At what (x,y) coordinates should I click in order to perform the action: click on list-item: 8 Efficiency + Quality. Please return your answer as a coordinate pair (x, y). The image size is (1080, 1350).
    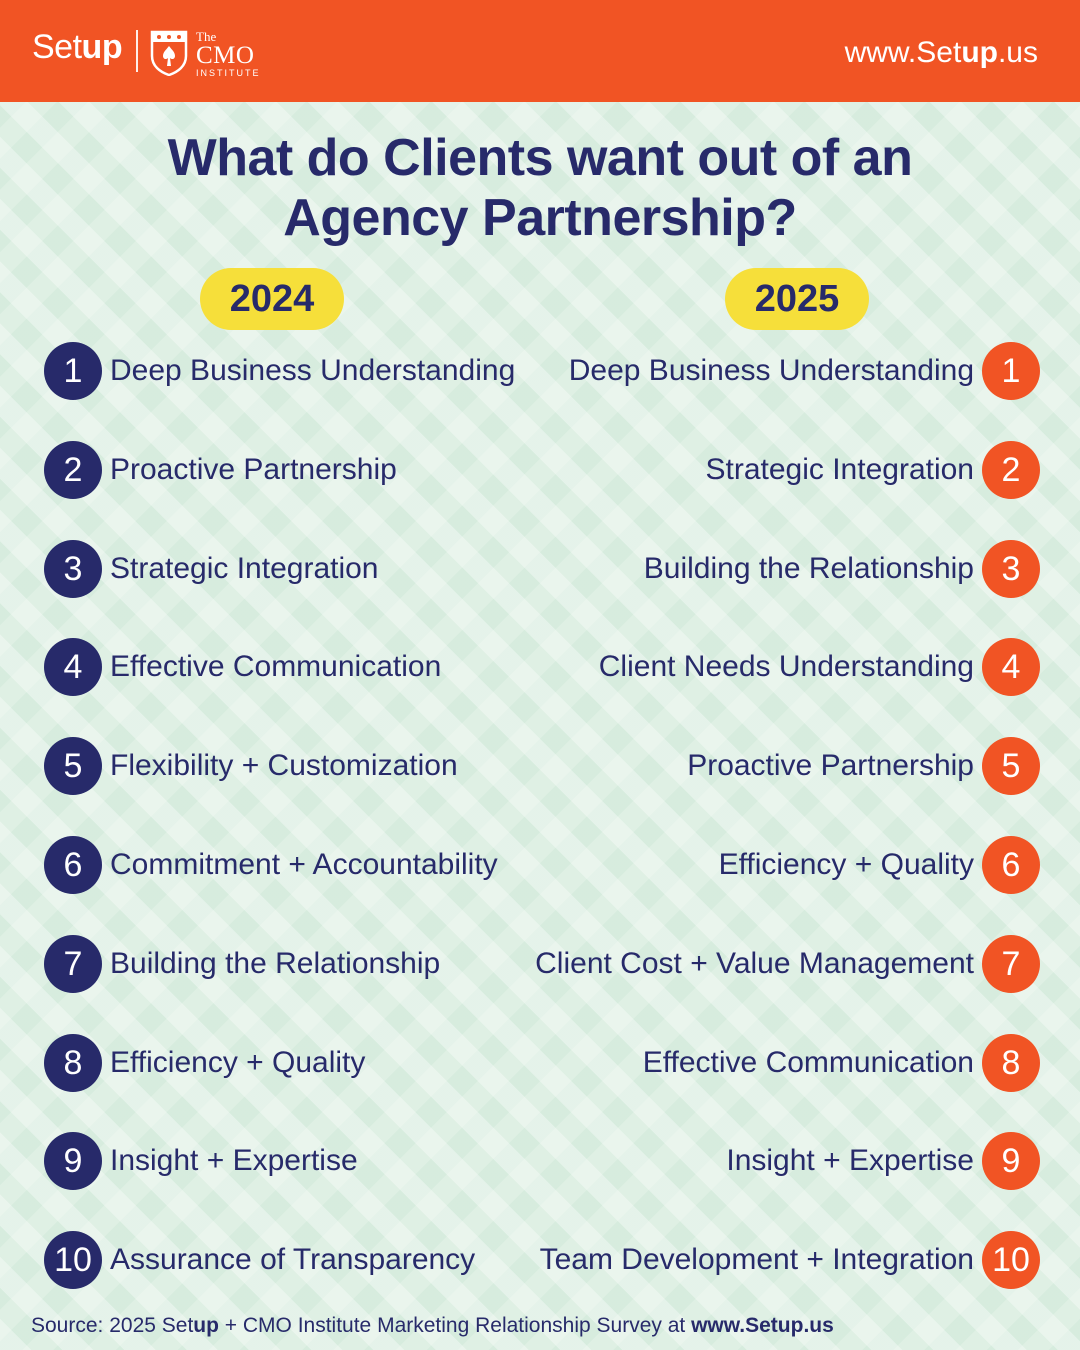
    Looking at the image, I should click on (294, 1083).